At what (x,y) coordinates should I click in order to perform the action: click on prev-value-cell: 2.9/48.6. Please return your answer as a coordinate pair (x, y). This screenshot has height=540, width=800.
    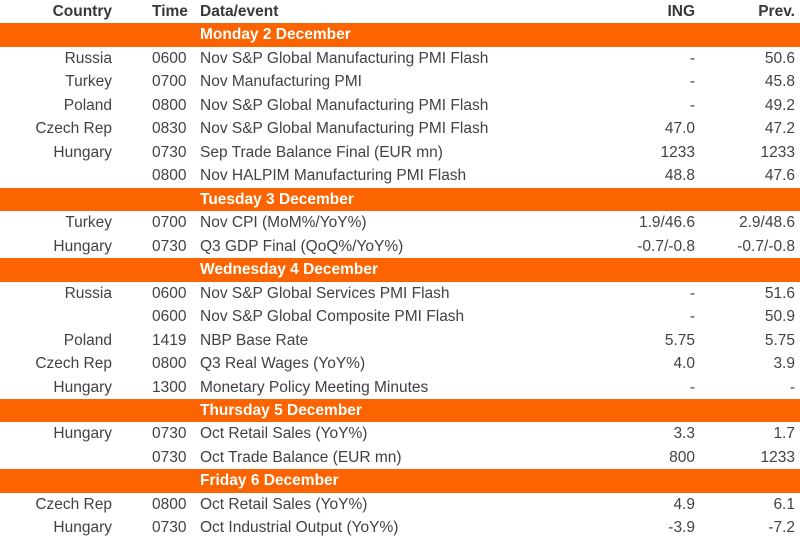
    Looking at the image, I should click on (766, 223).